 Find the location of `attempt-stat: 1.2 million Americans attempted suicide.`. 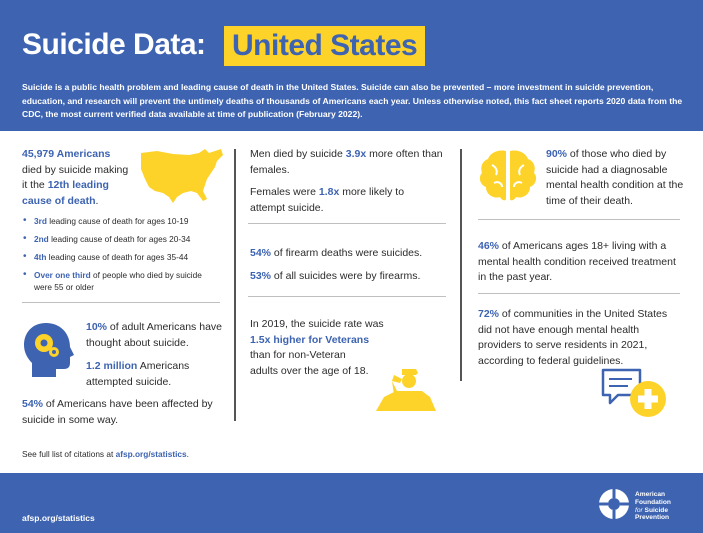

attempt-stat: 1.2 million Americans attempted suicide. is located at coordinates (138, 374).